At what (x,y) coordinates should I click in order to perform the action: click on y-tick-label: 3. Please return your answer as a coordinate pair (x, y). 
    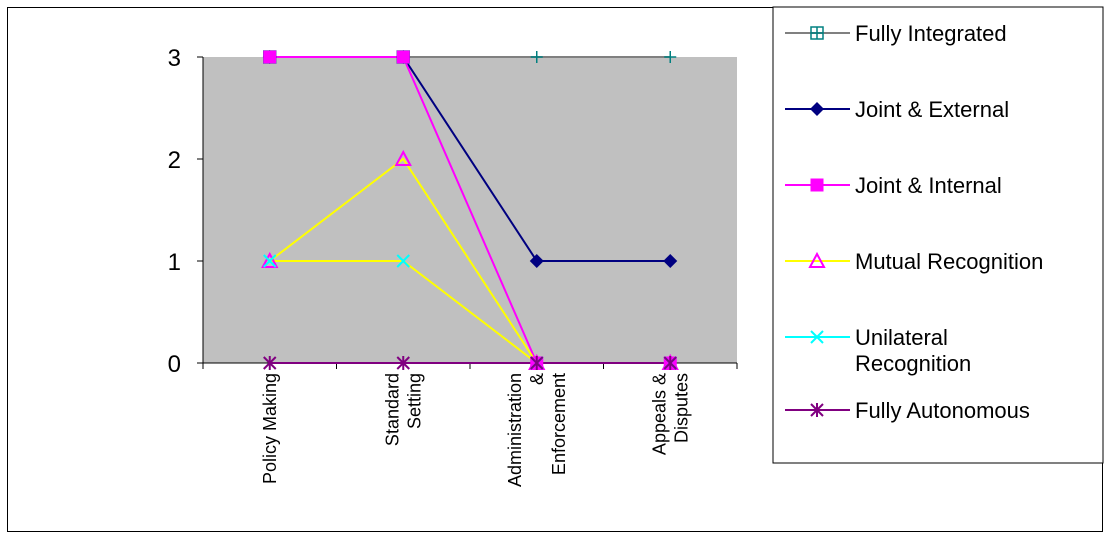
    Looking at the image, I should click on (174, 58).